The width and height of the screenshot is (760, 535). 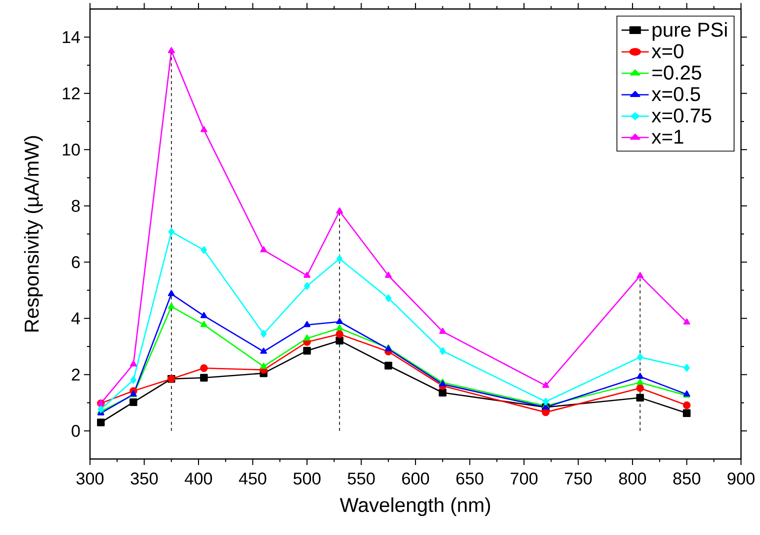 I want to click on x-tick-label: 700, so click(x=524, y=478).